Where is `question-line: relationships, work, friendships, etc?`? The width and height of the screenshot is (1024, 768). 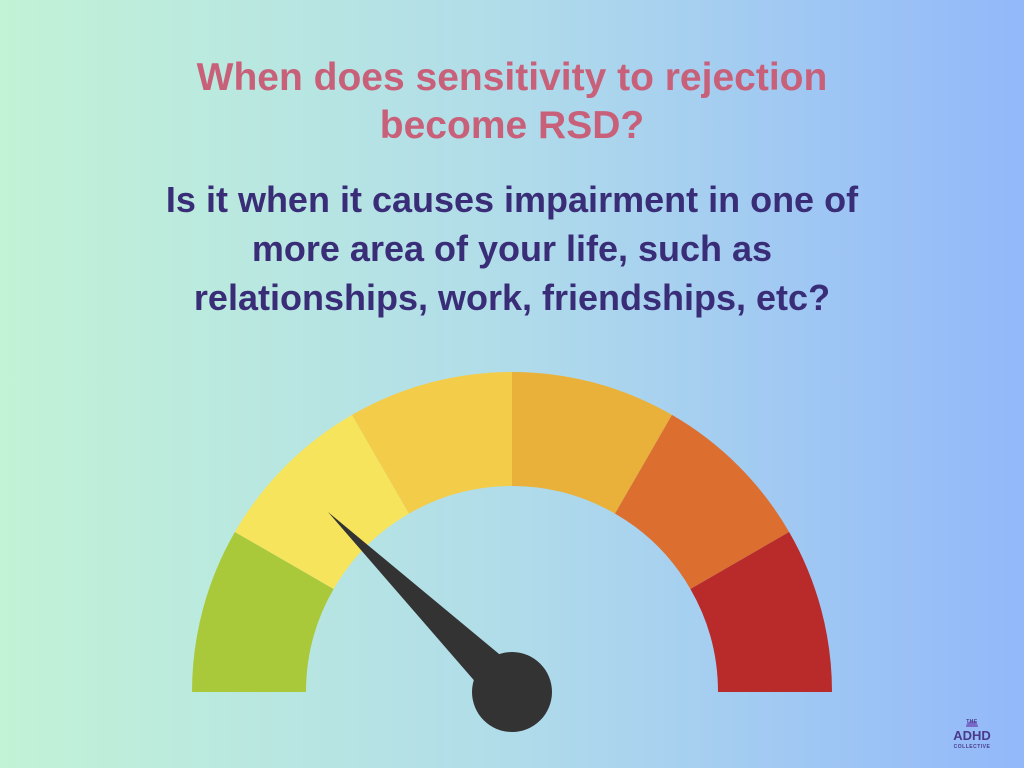
question-line: relationships, work, friendships, etc? is located at coordinates (512, 297).